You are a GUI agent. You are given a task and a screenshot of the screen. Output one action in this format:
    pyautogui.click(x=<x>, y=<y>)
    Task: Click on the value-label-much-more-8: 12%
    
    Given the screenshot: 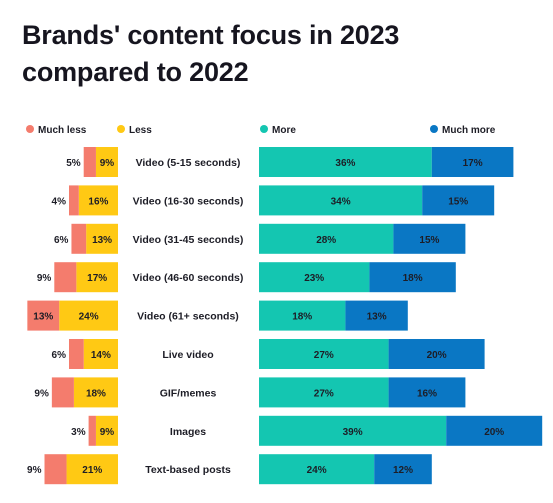 What is the action you would take?
    pyautogui.click(x=403, y=470)
    